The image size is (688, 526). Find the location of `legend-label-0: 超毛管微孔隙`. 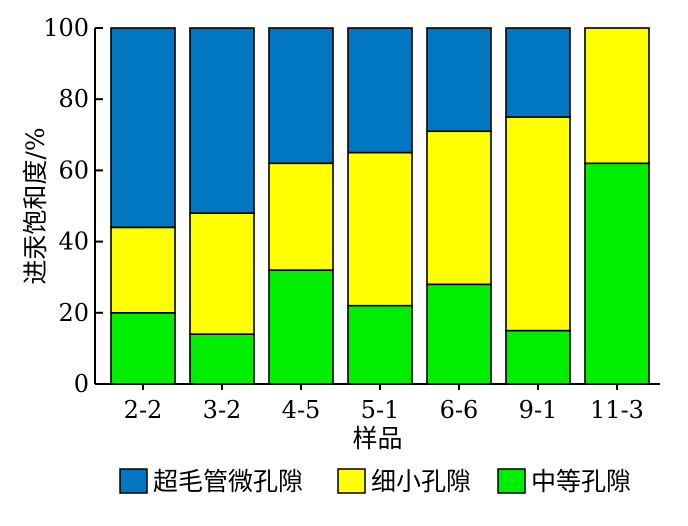

legend-label-0: 超毛管微孔隙 is located at coordinates (228, 481).